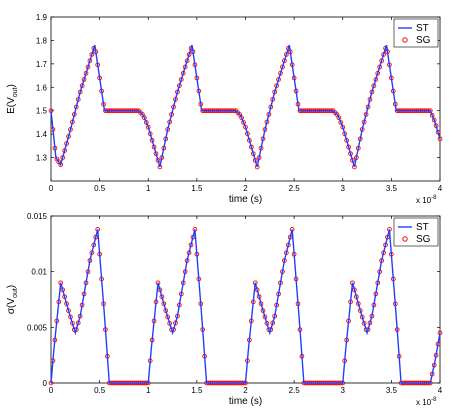 This screenshot has height=413, width=463. I want to click on y-tick-label: 0, so click(45, 383).